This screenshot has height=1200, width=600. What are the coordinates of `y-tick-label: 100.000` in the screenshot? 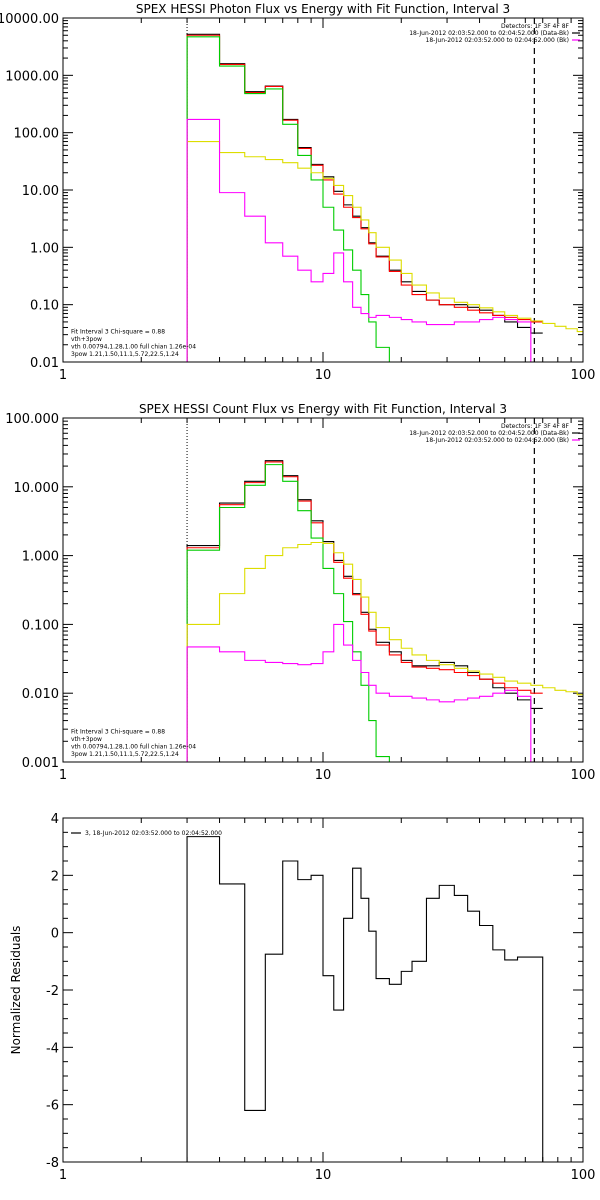 It's located at (32, 419).